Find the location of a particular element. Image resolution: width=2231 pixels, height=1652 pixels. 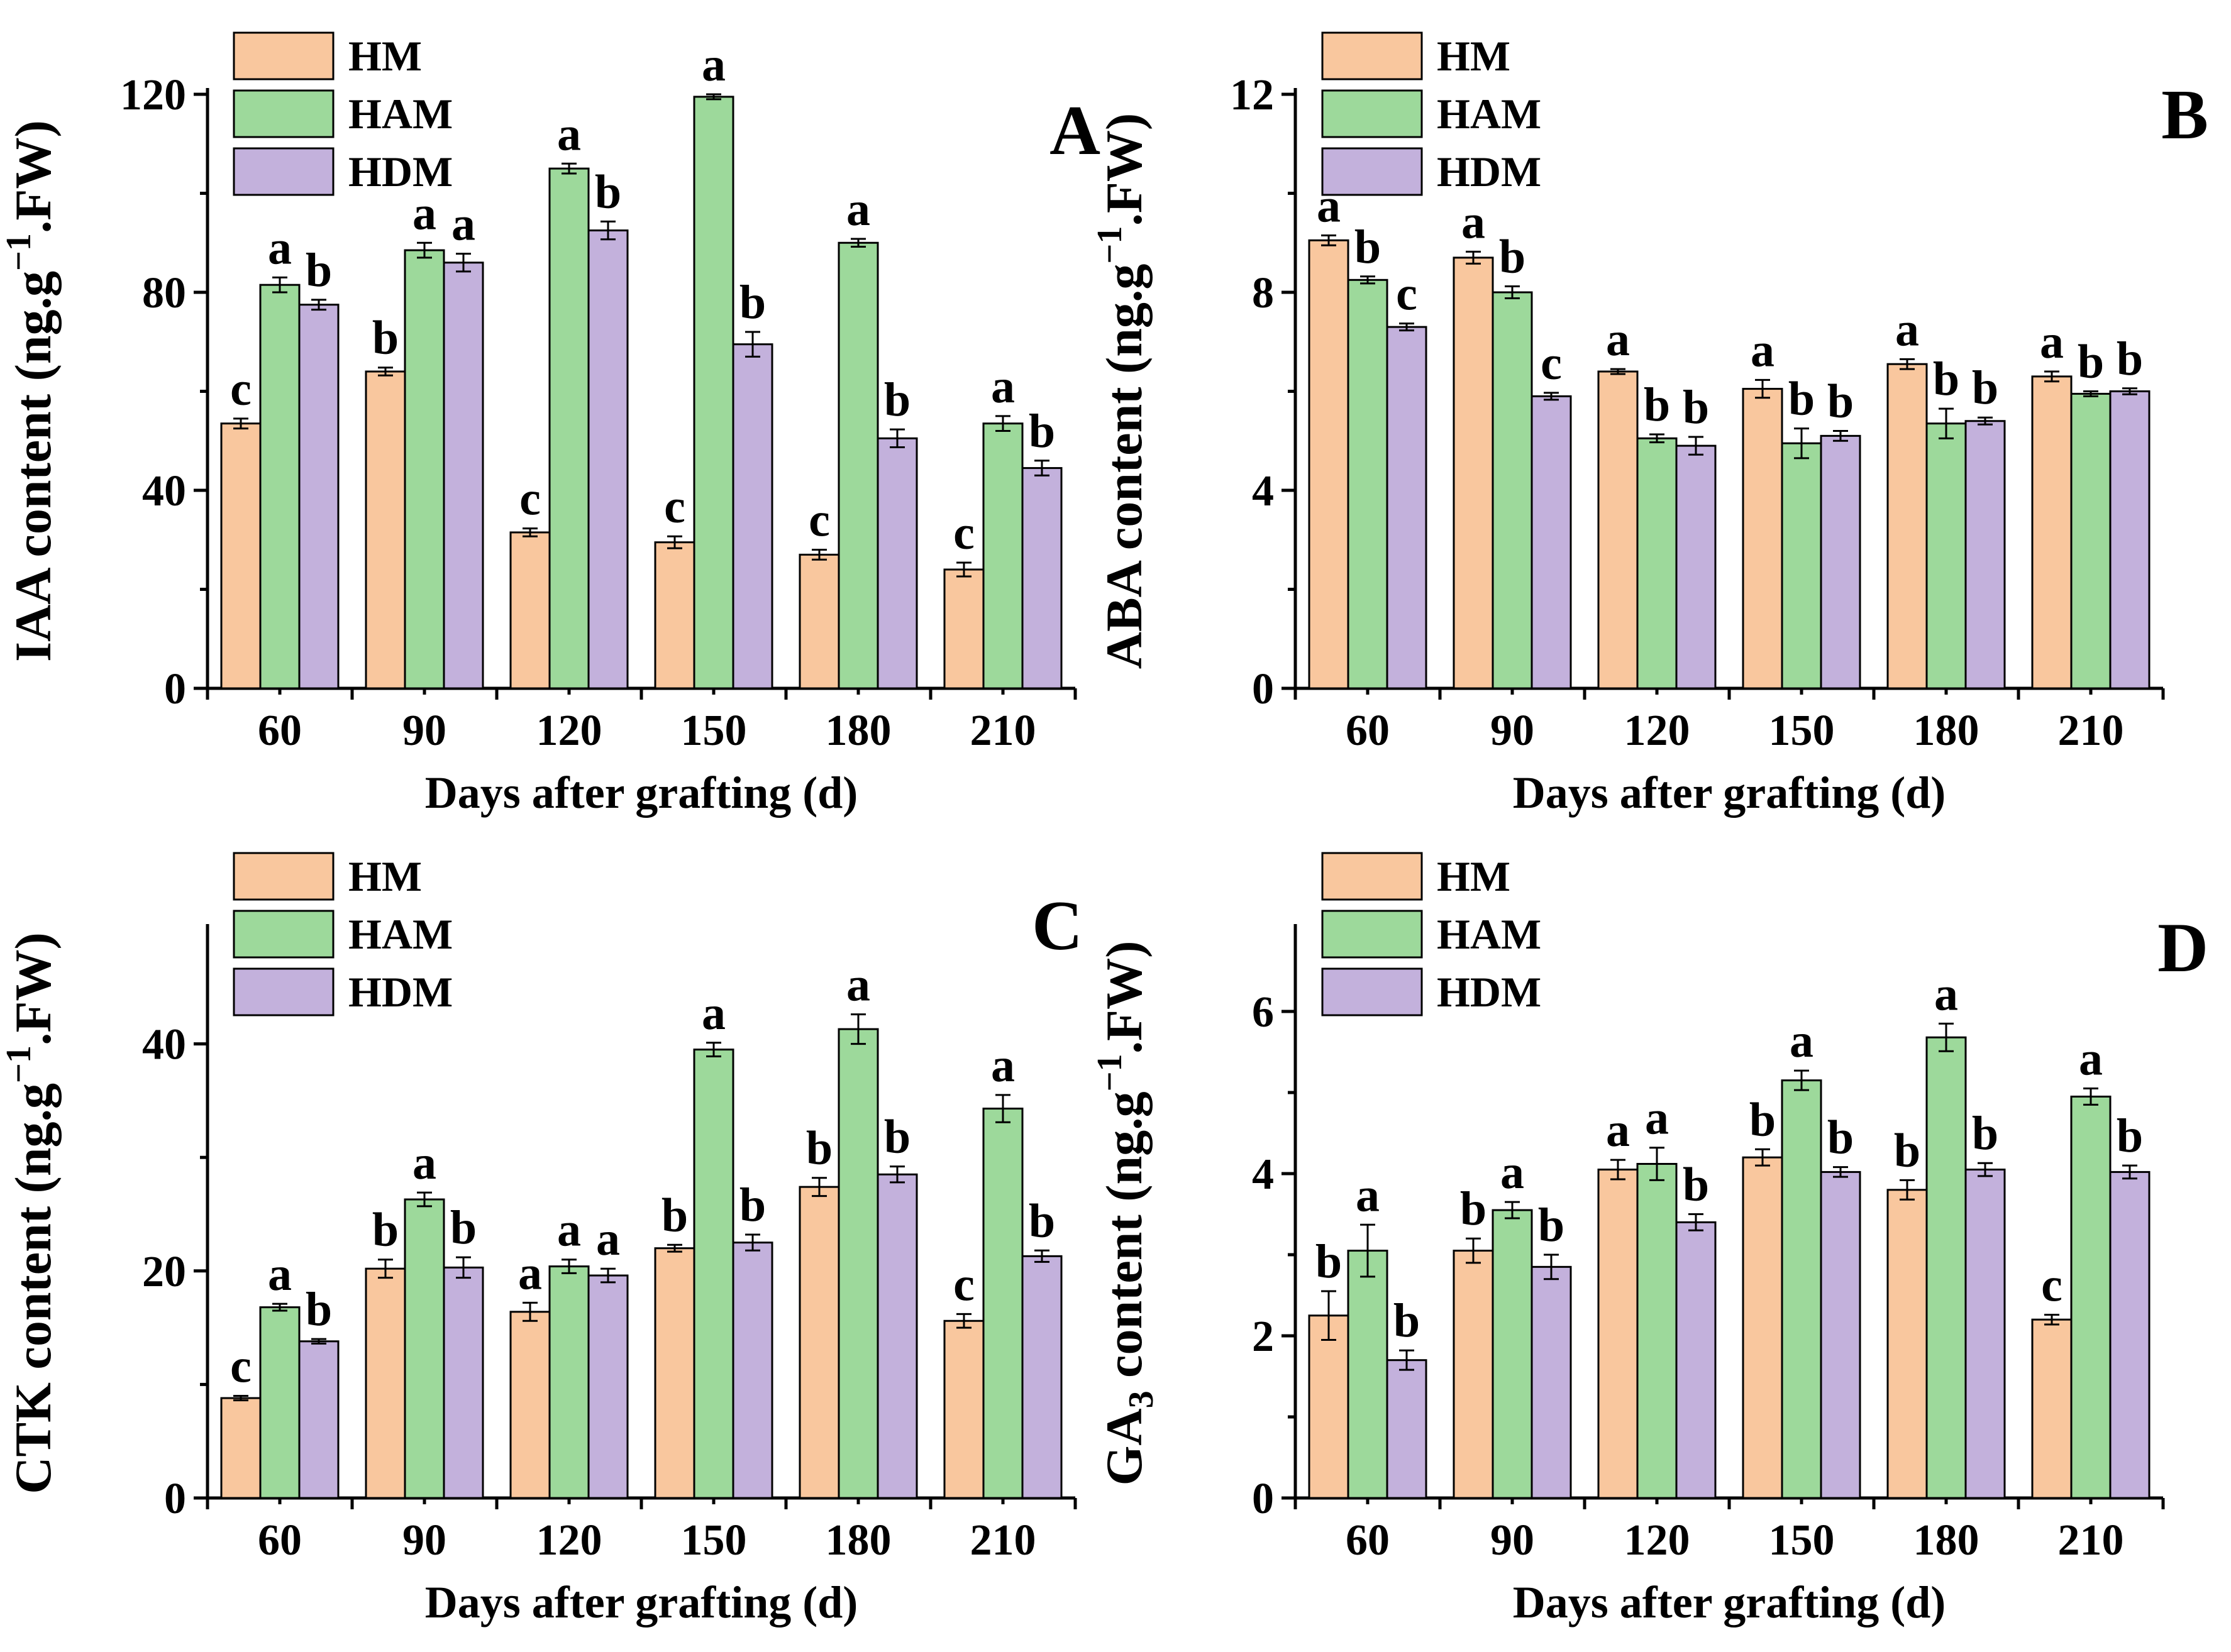

y-tick-label: 20 is located at coordinates (164, 1272).